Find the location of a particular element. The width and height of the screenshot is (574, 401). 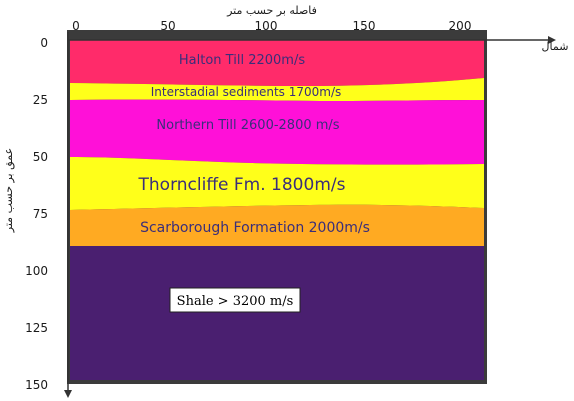

x-tick-label: 100 is located at coordinates (266, 26).